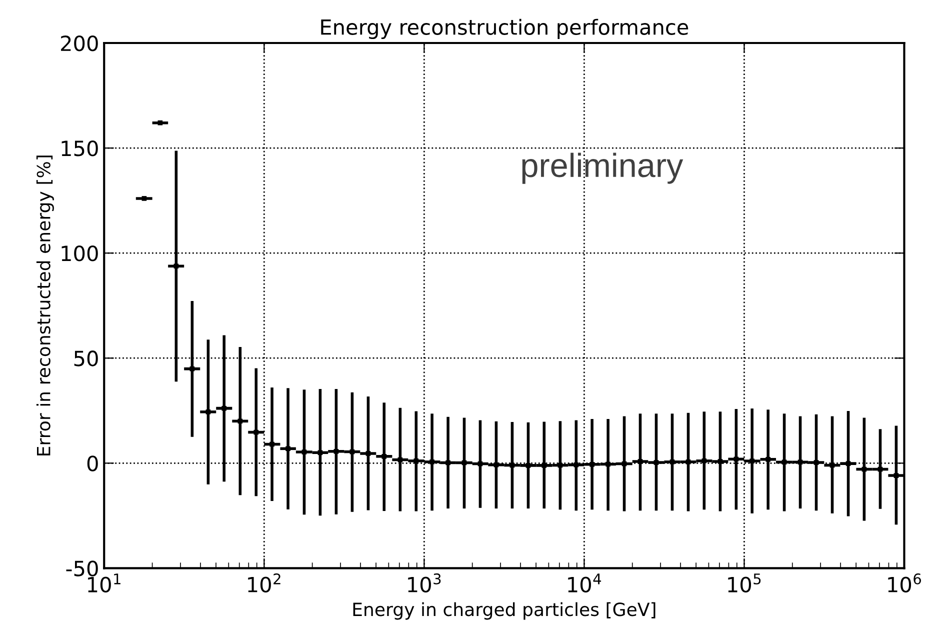 The width and height of the screenshot is (938, 642). What do you see at coordinates (504, 29) in the screenshot?
I see `chart-title: Energy reconstruction performance` at bounding box center [504, 29].